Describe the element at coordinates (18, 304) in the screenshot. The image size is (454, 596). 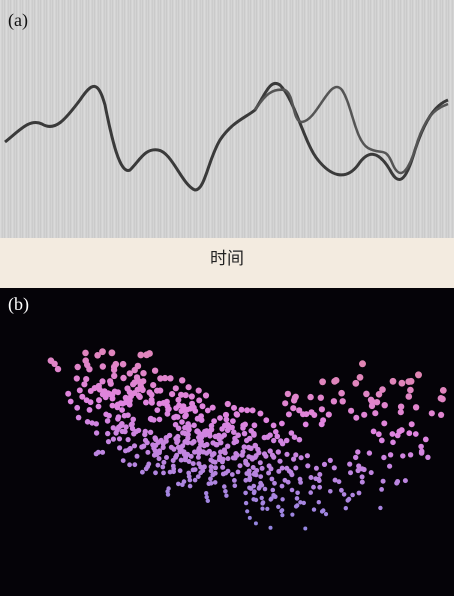
I see `panel-label: (b)` at that location.